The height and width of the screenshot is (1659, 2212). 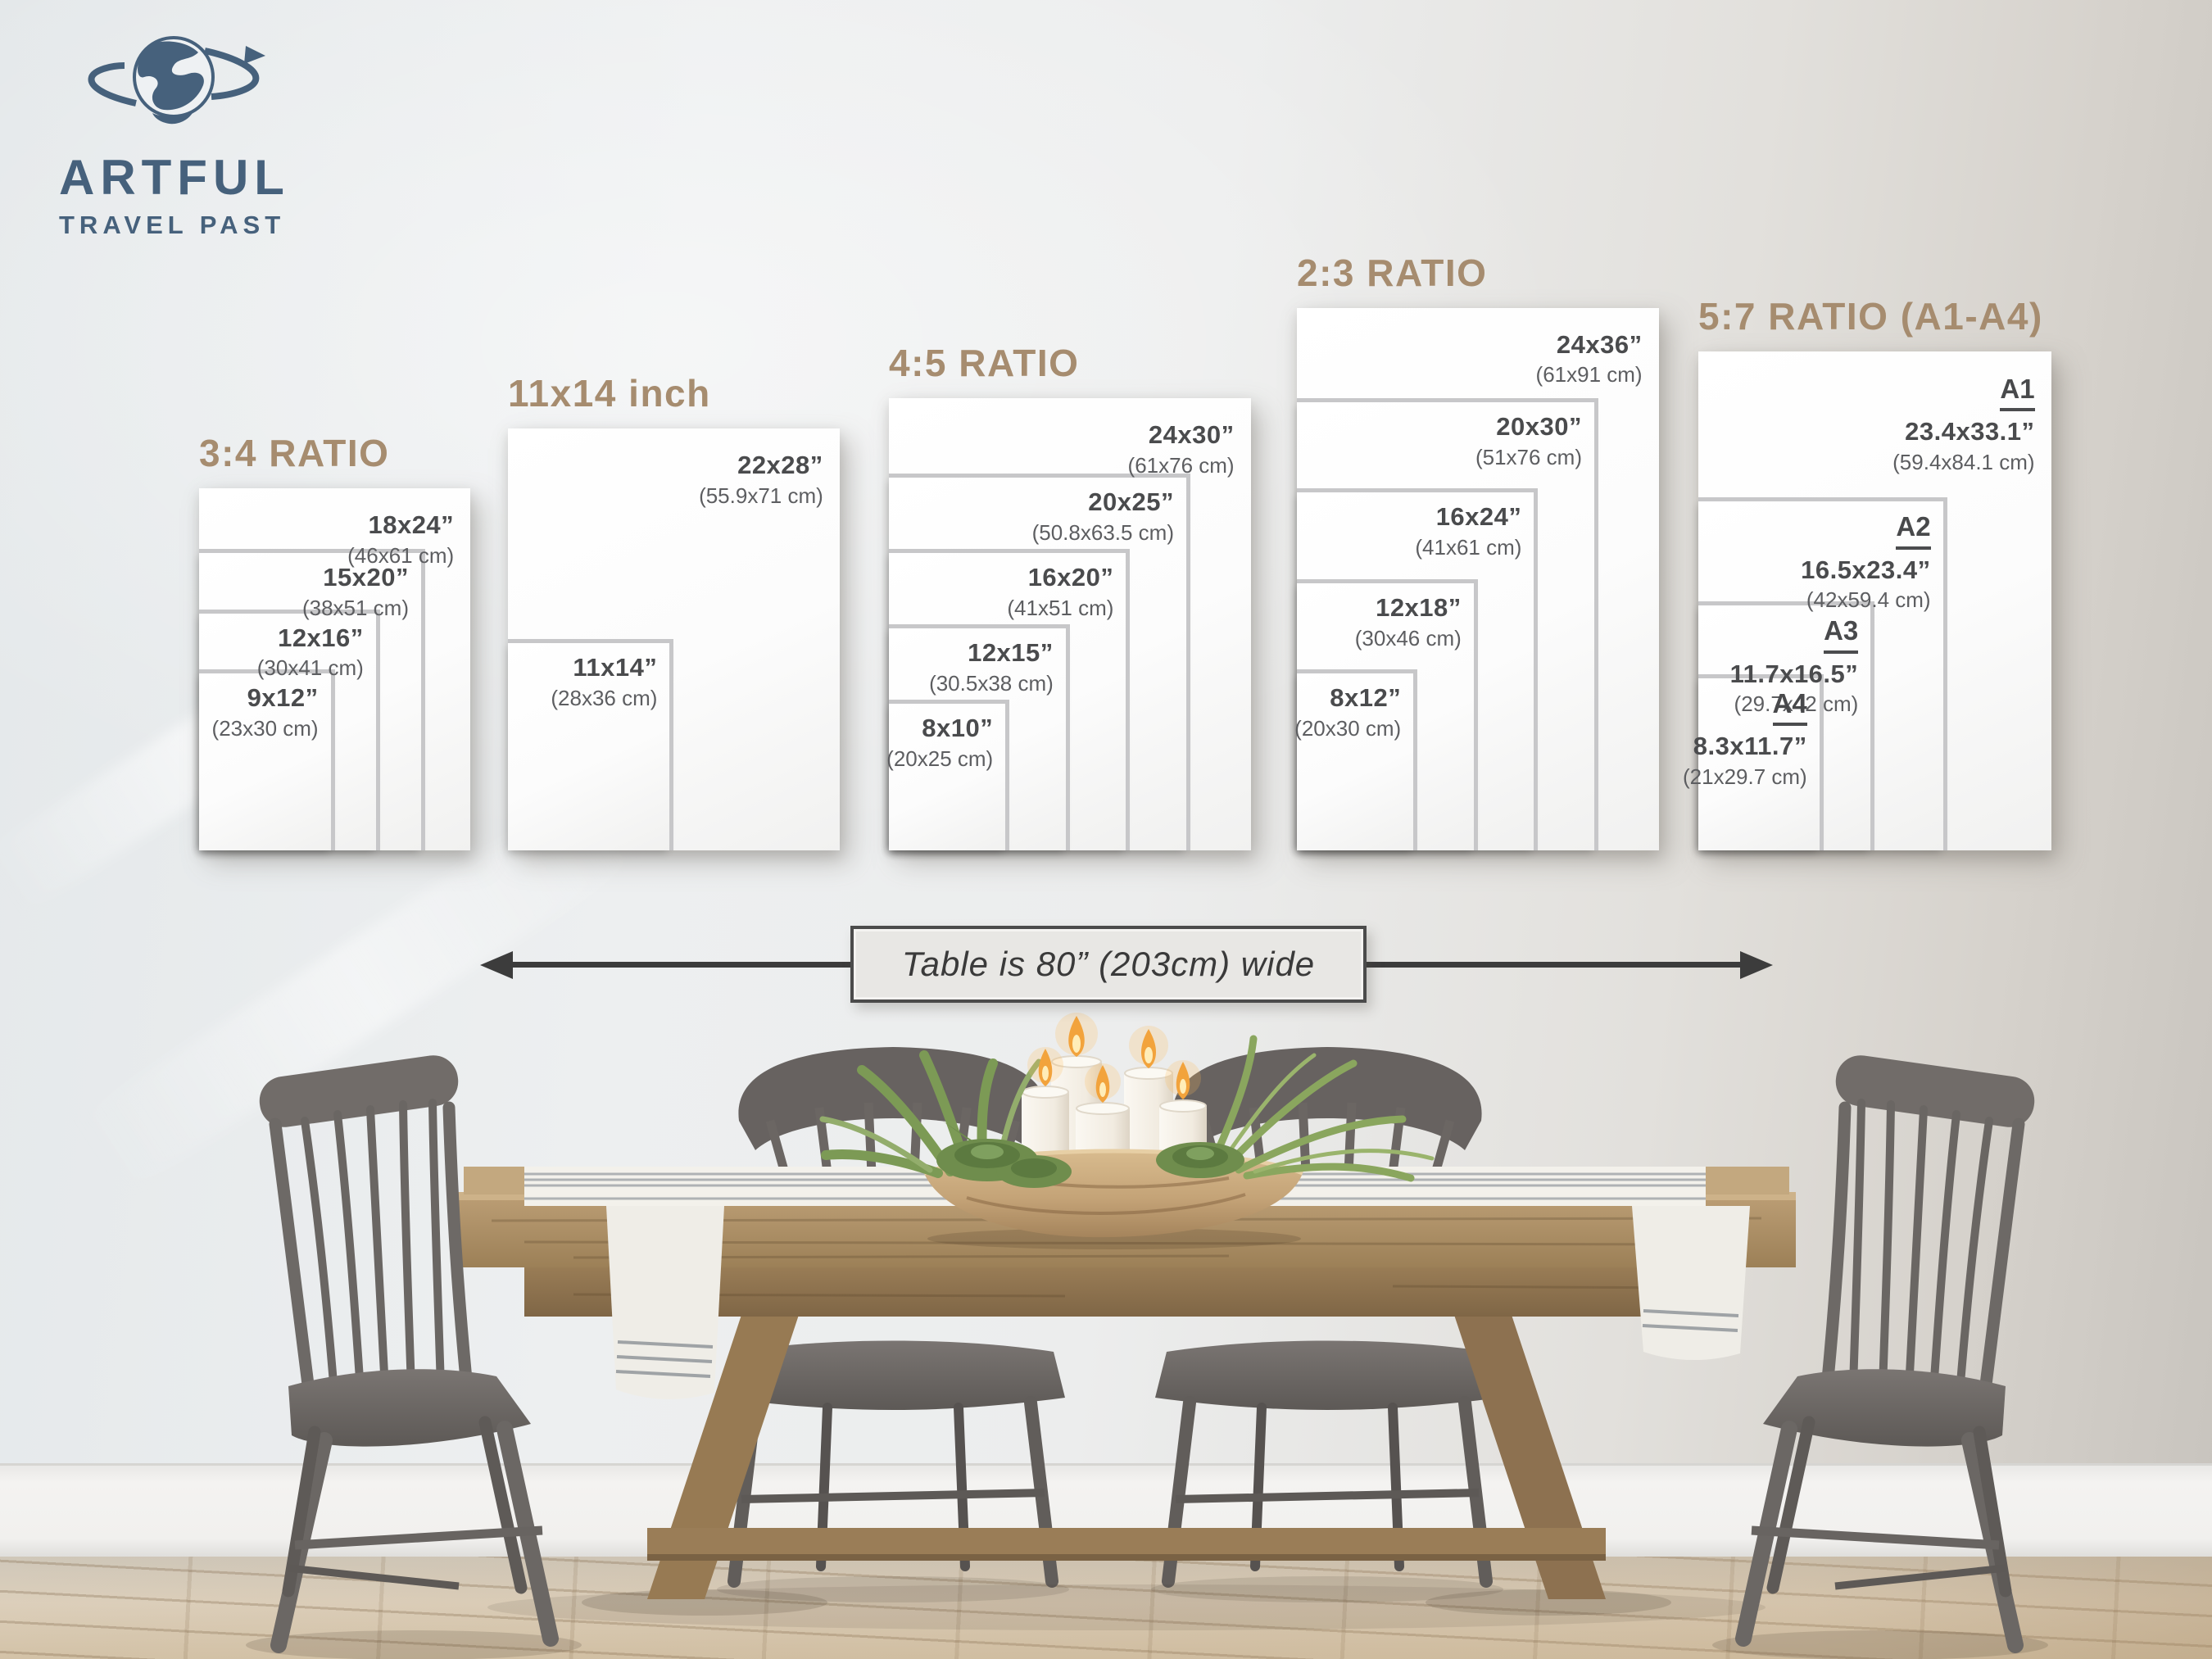 What do you see at coordinates (991, 683) in the screenshot?
I see `size-cm: (30.5x38 cm)` at bounding box center [991, 683].